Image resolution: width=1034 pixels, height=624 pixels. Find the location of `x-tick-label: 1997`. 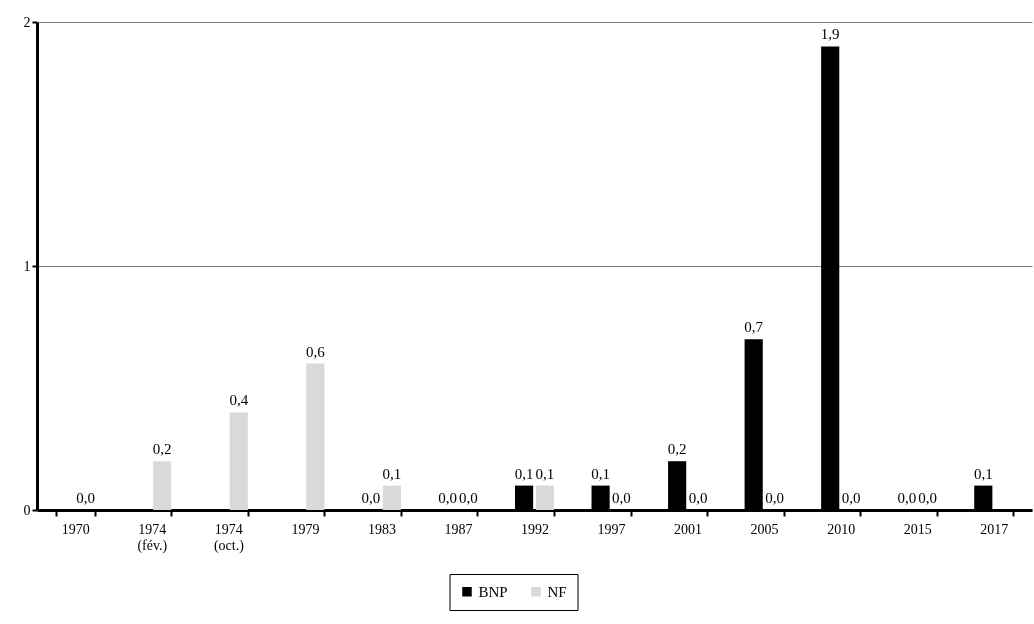

x-tick-label: 1997 is located at coordinates (611, 529).